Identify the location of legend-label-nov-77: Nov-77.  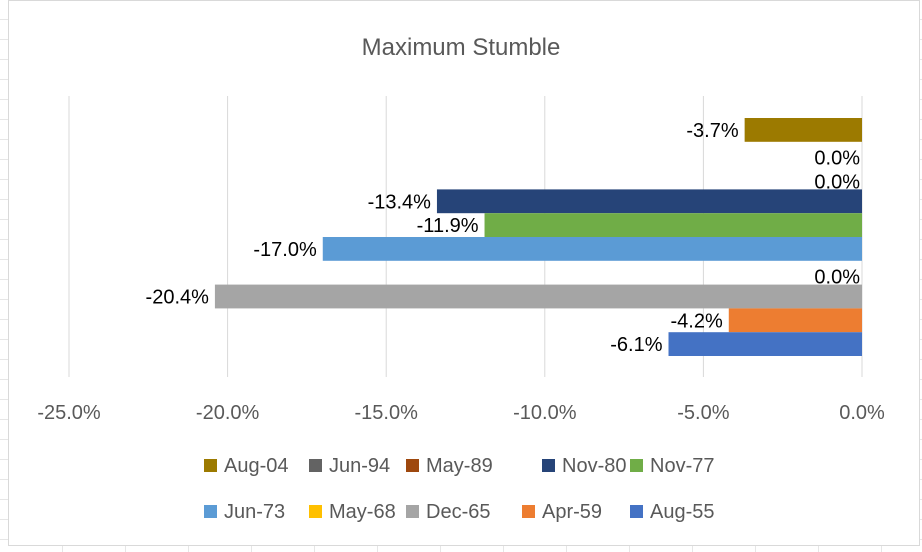
(682, 466).